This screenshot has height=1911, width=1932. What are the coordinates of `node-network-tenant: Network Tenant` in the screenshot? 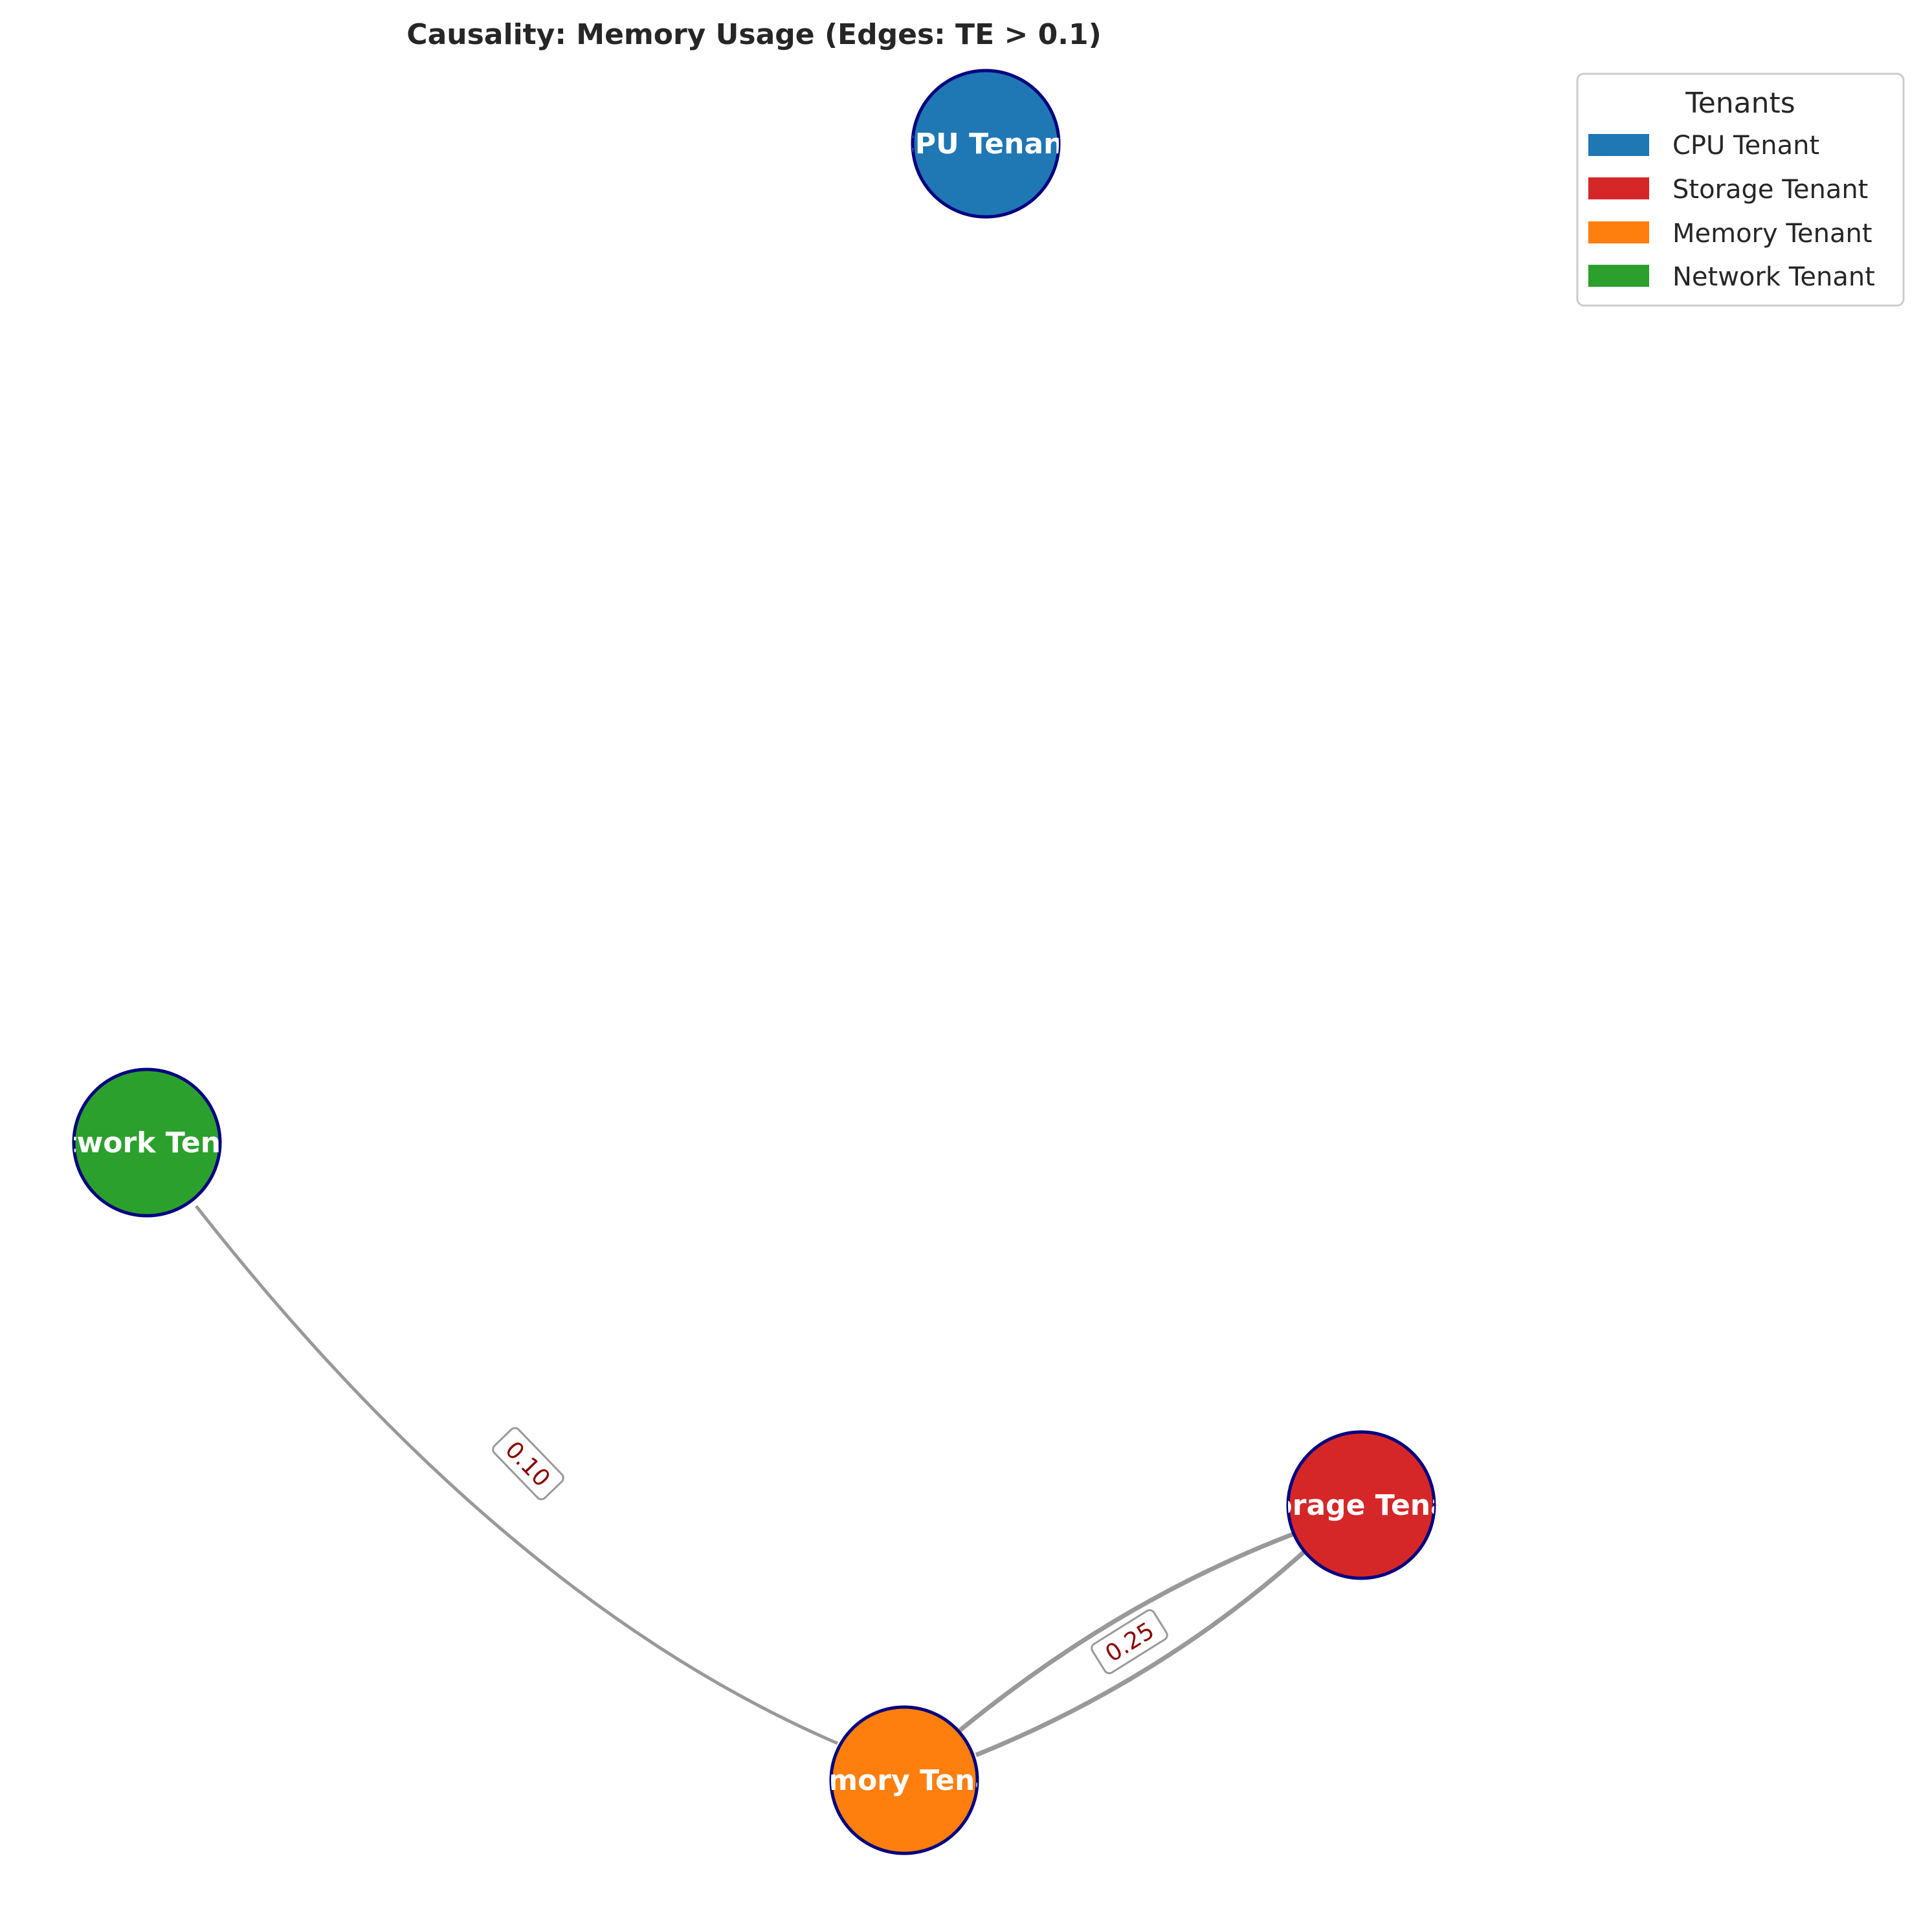 It's located at (147, 1142).